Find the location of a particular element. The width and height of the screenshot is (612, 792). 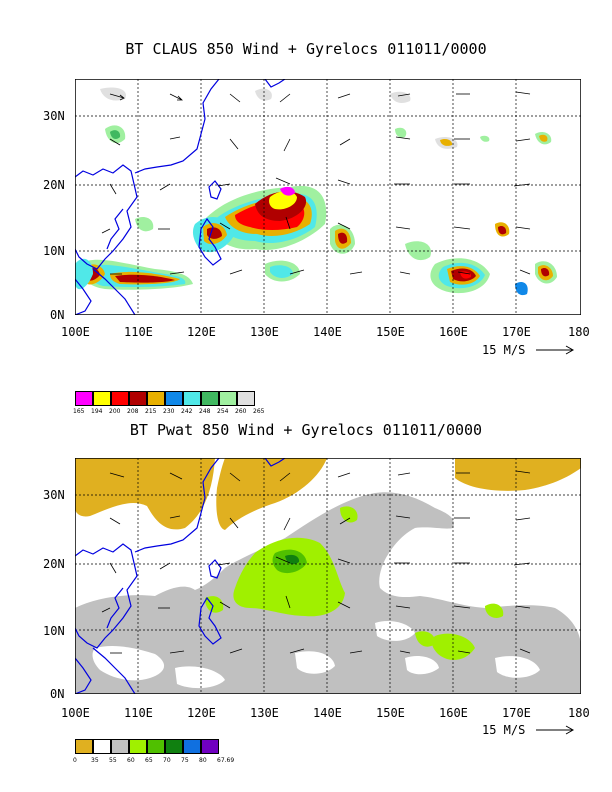

panel1-coastlines is located at coordinates (180, 197).